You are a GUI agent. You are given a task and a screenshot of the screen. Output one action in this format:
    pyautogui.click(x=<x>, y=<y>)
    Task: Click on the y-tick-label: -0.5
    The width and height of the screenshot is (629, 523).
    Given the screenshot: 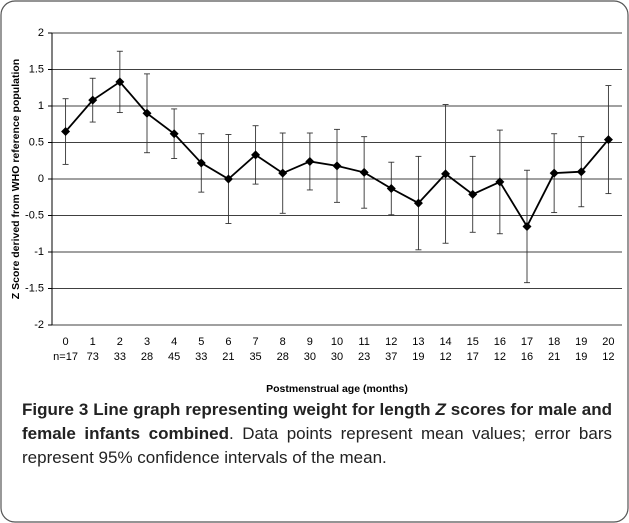 What is the action you would take?
    pyautogui.click(x=34, y=215)
    